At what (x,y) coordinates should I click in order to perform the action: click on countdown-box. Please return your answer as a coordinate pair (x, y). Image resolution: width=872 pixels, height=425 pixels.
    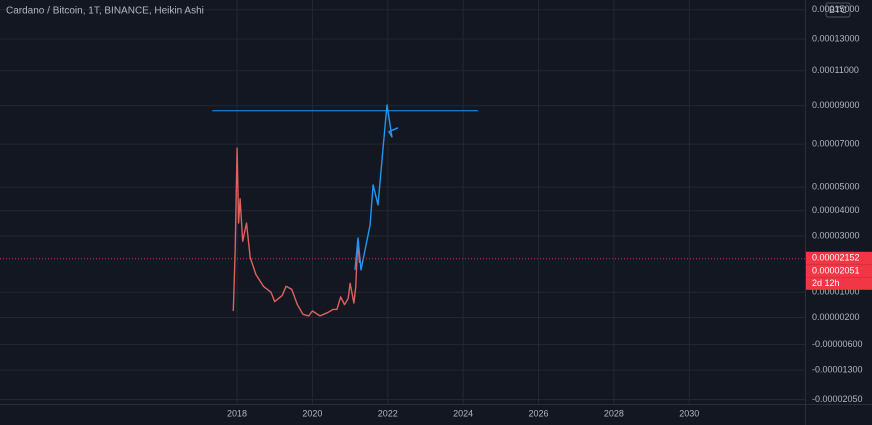
    Looking at the image, I should click on (839, 283).